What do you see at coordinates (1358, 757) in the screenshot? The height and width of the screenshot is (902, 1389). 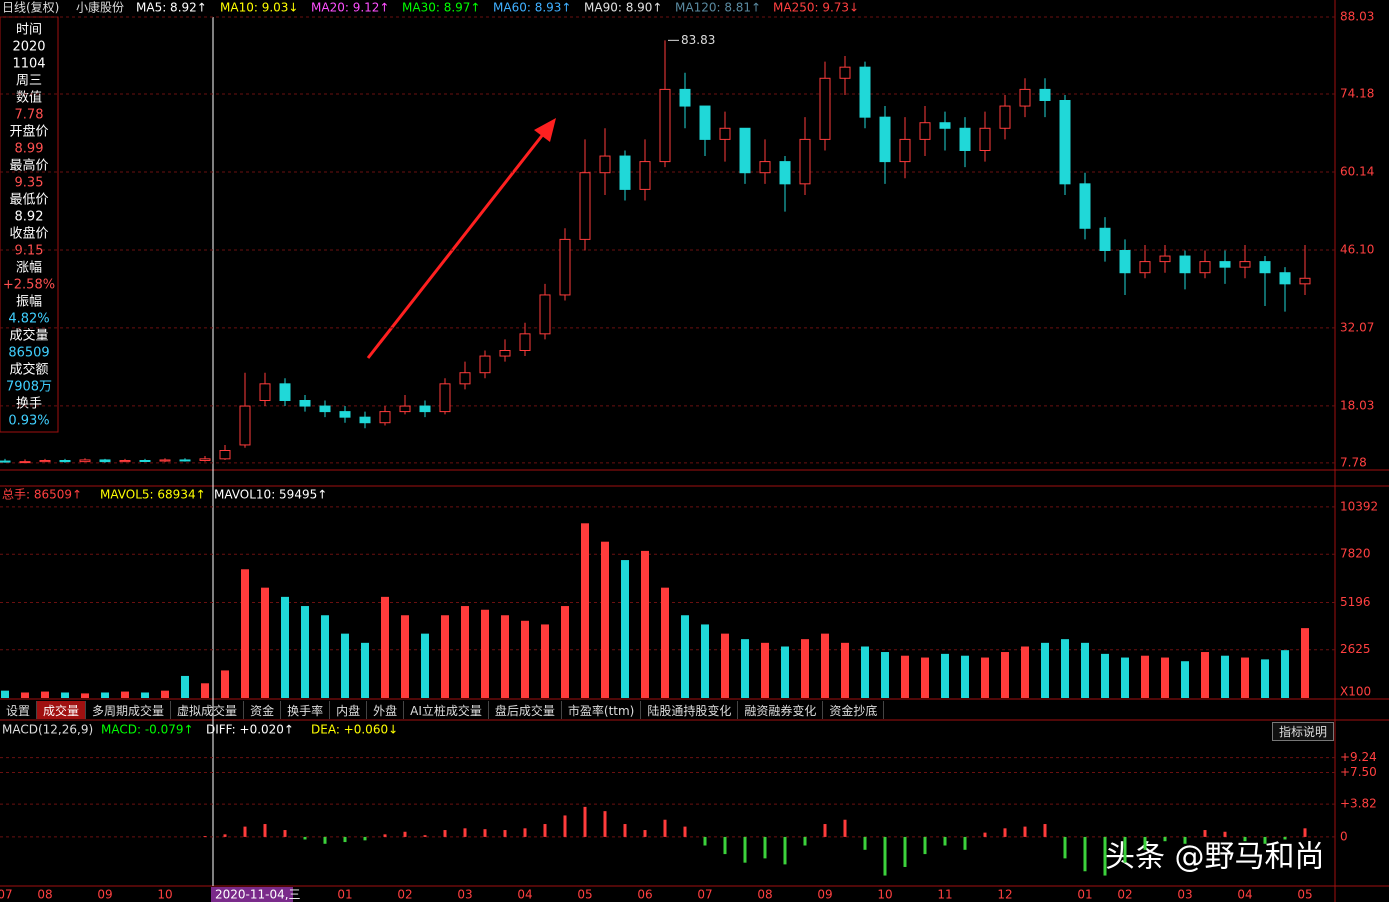 I see `y-tick-label: +9.24` at bounding box center [1358, 757].